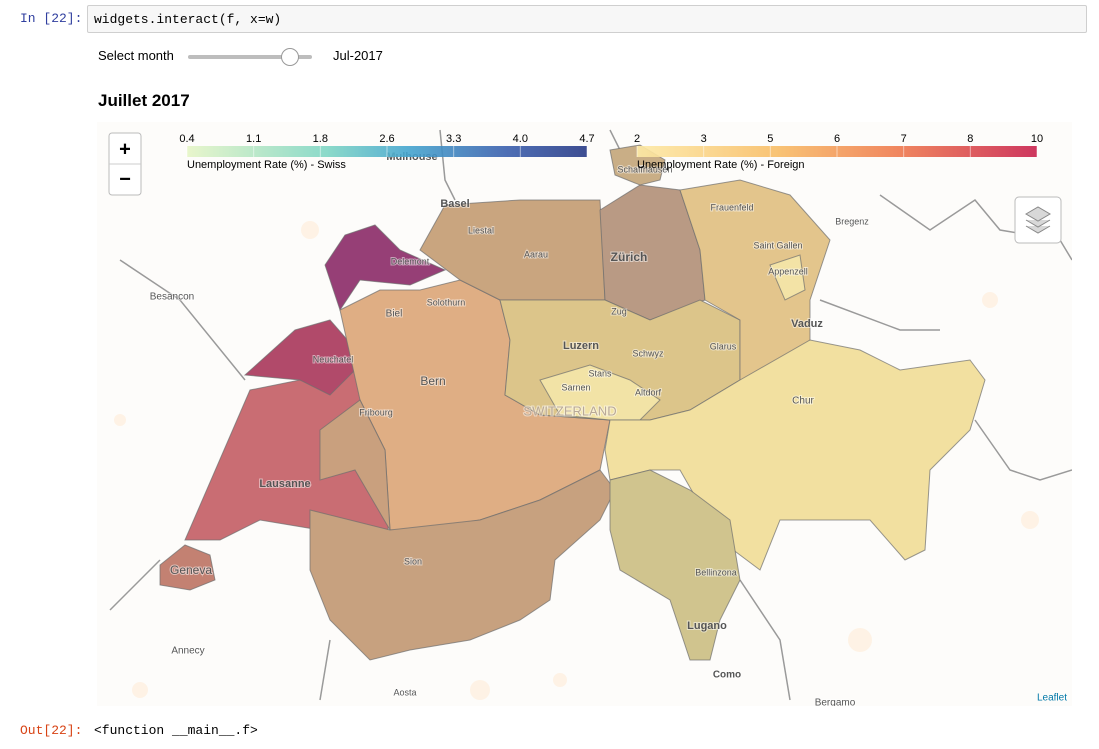  I want to click on legend-tick-label: 2.6, so click(386, 139).